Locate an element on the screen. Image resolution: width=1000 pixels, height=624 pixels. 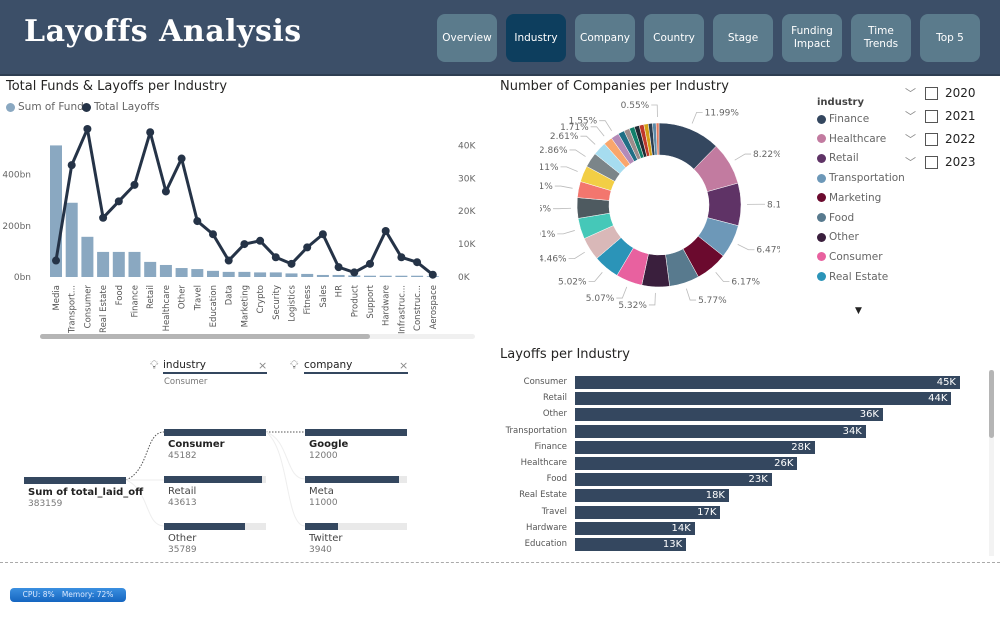
hbar: 45K is located at coordinates (767, 382).